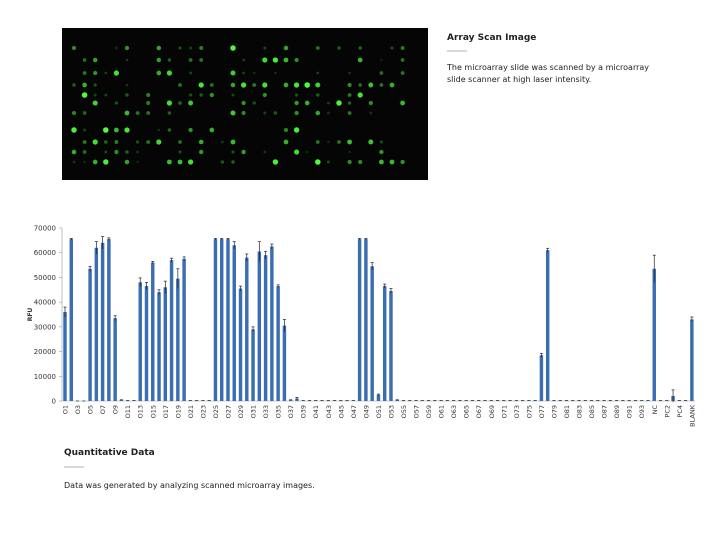 This screenshot has height=534, width=715. Describe the element at coordinates (417, 411) in the screenshot. I see `x-tick-label: O57` at that location.